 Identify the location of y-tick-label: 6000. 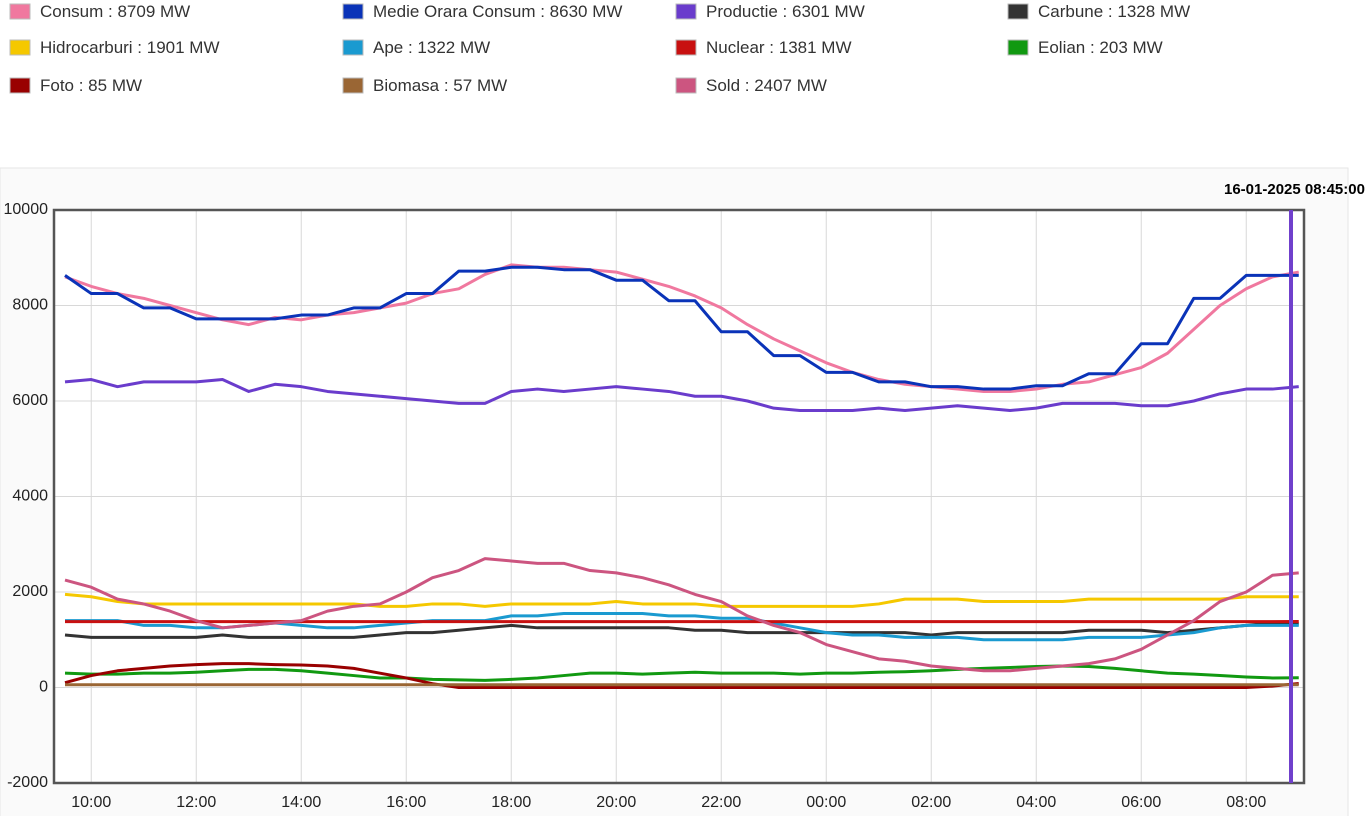
(30, 400).